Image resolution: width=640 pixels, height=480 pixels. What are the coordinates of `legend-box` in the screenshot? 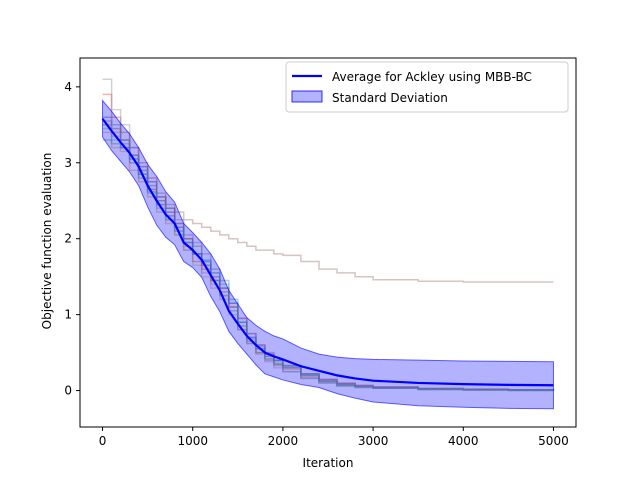 It's located at (427, 87).